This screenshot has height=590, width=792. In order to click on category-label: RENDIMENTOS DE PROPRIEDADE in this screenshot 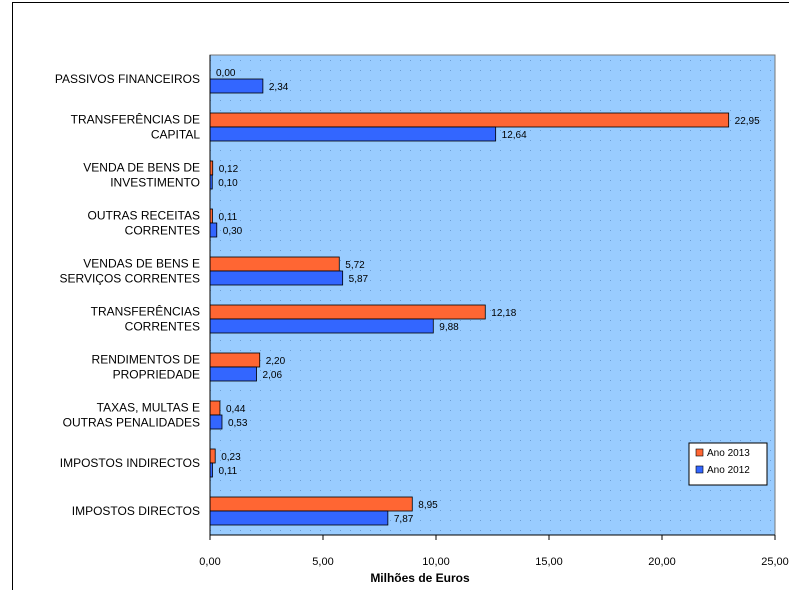, I will do `click(146, 367)`.